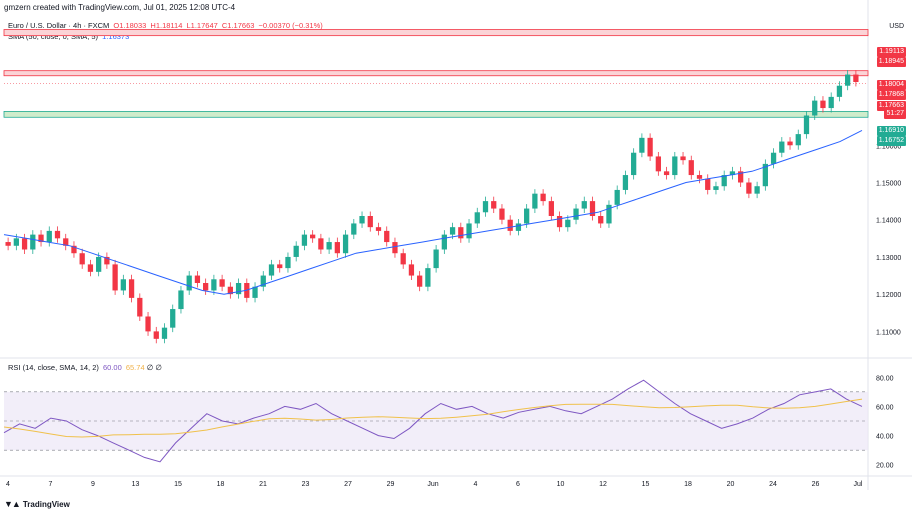  What do you see at coordinates (888, 258) in the screenshot?
I see `price-axis-label: 1.13000` at bounding box center [888, 258].